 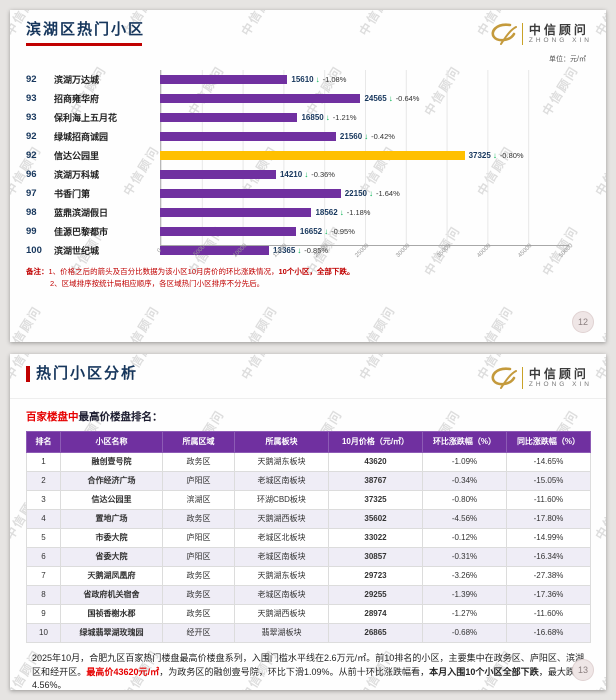 What do you see at coordinates (77, 80) in the screenshot?
I see `chart-community-name: 滨湖万达城` at bounding box center [77, 80].